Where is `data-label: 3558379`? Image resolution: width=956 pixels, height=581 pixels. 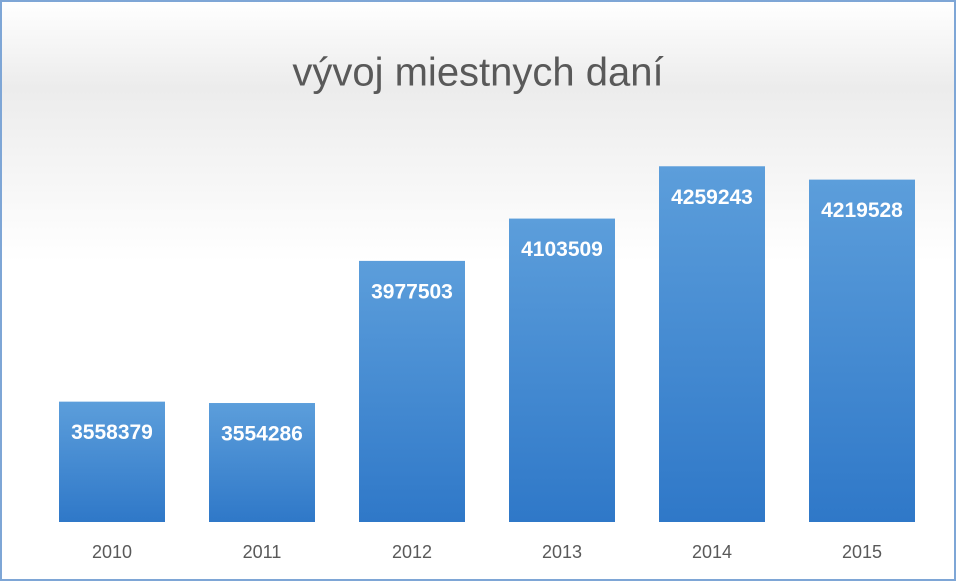 data-label: 3558379 is located at coordinates (112, 432).